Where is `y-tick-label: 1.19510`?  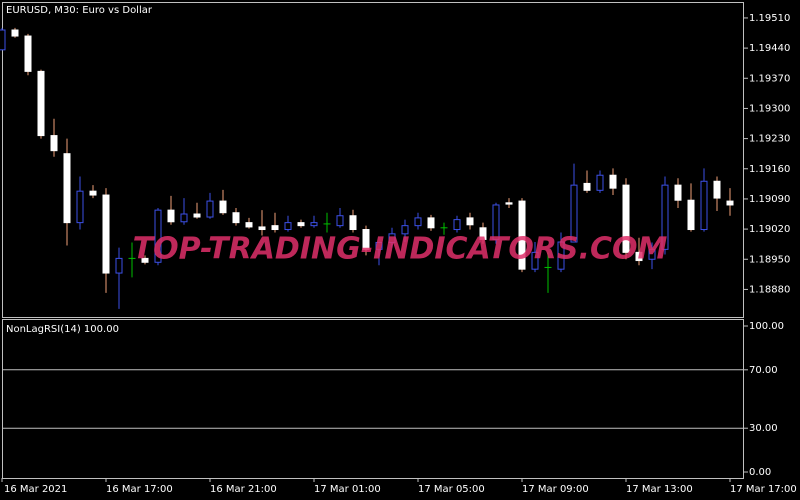 y-tick-label: 1.19510 is located at coordinates (769, 18).